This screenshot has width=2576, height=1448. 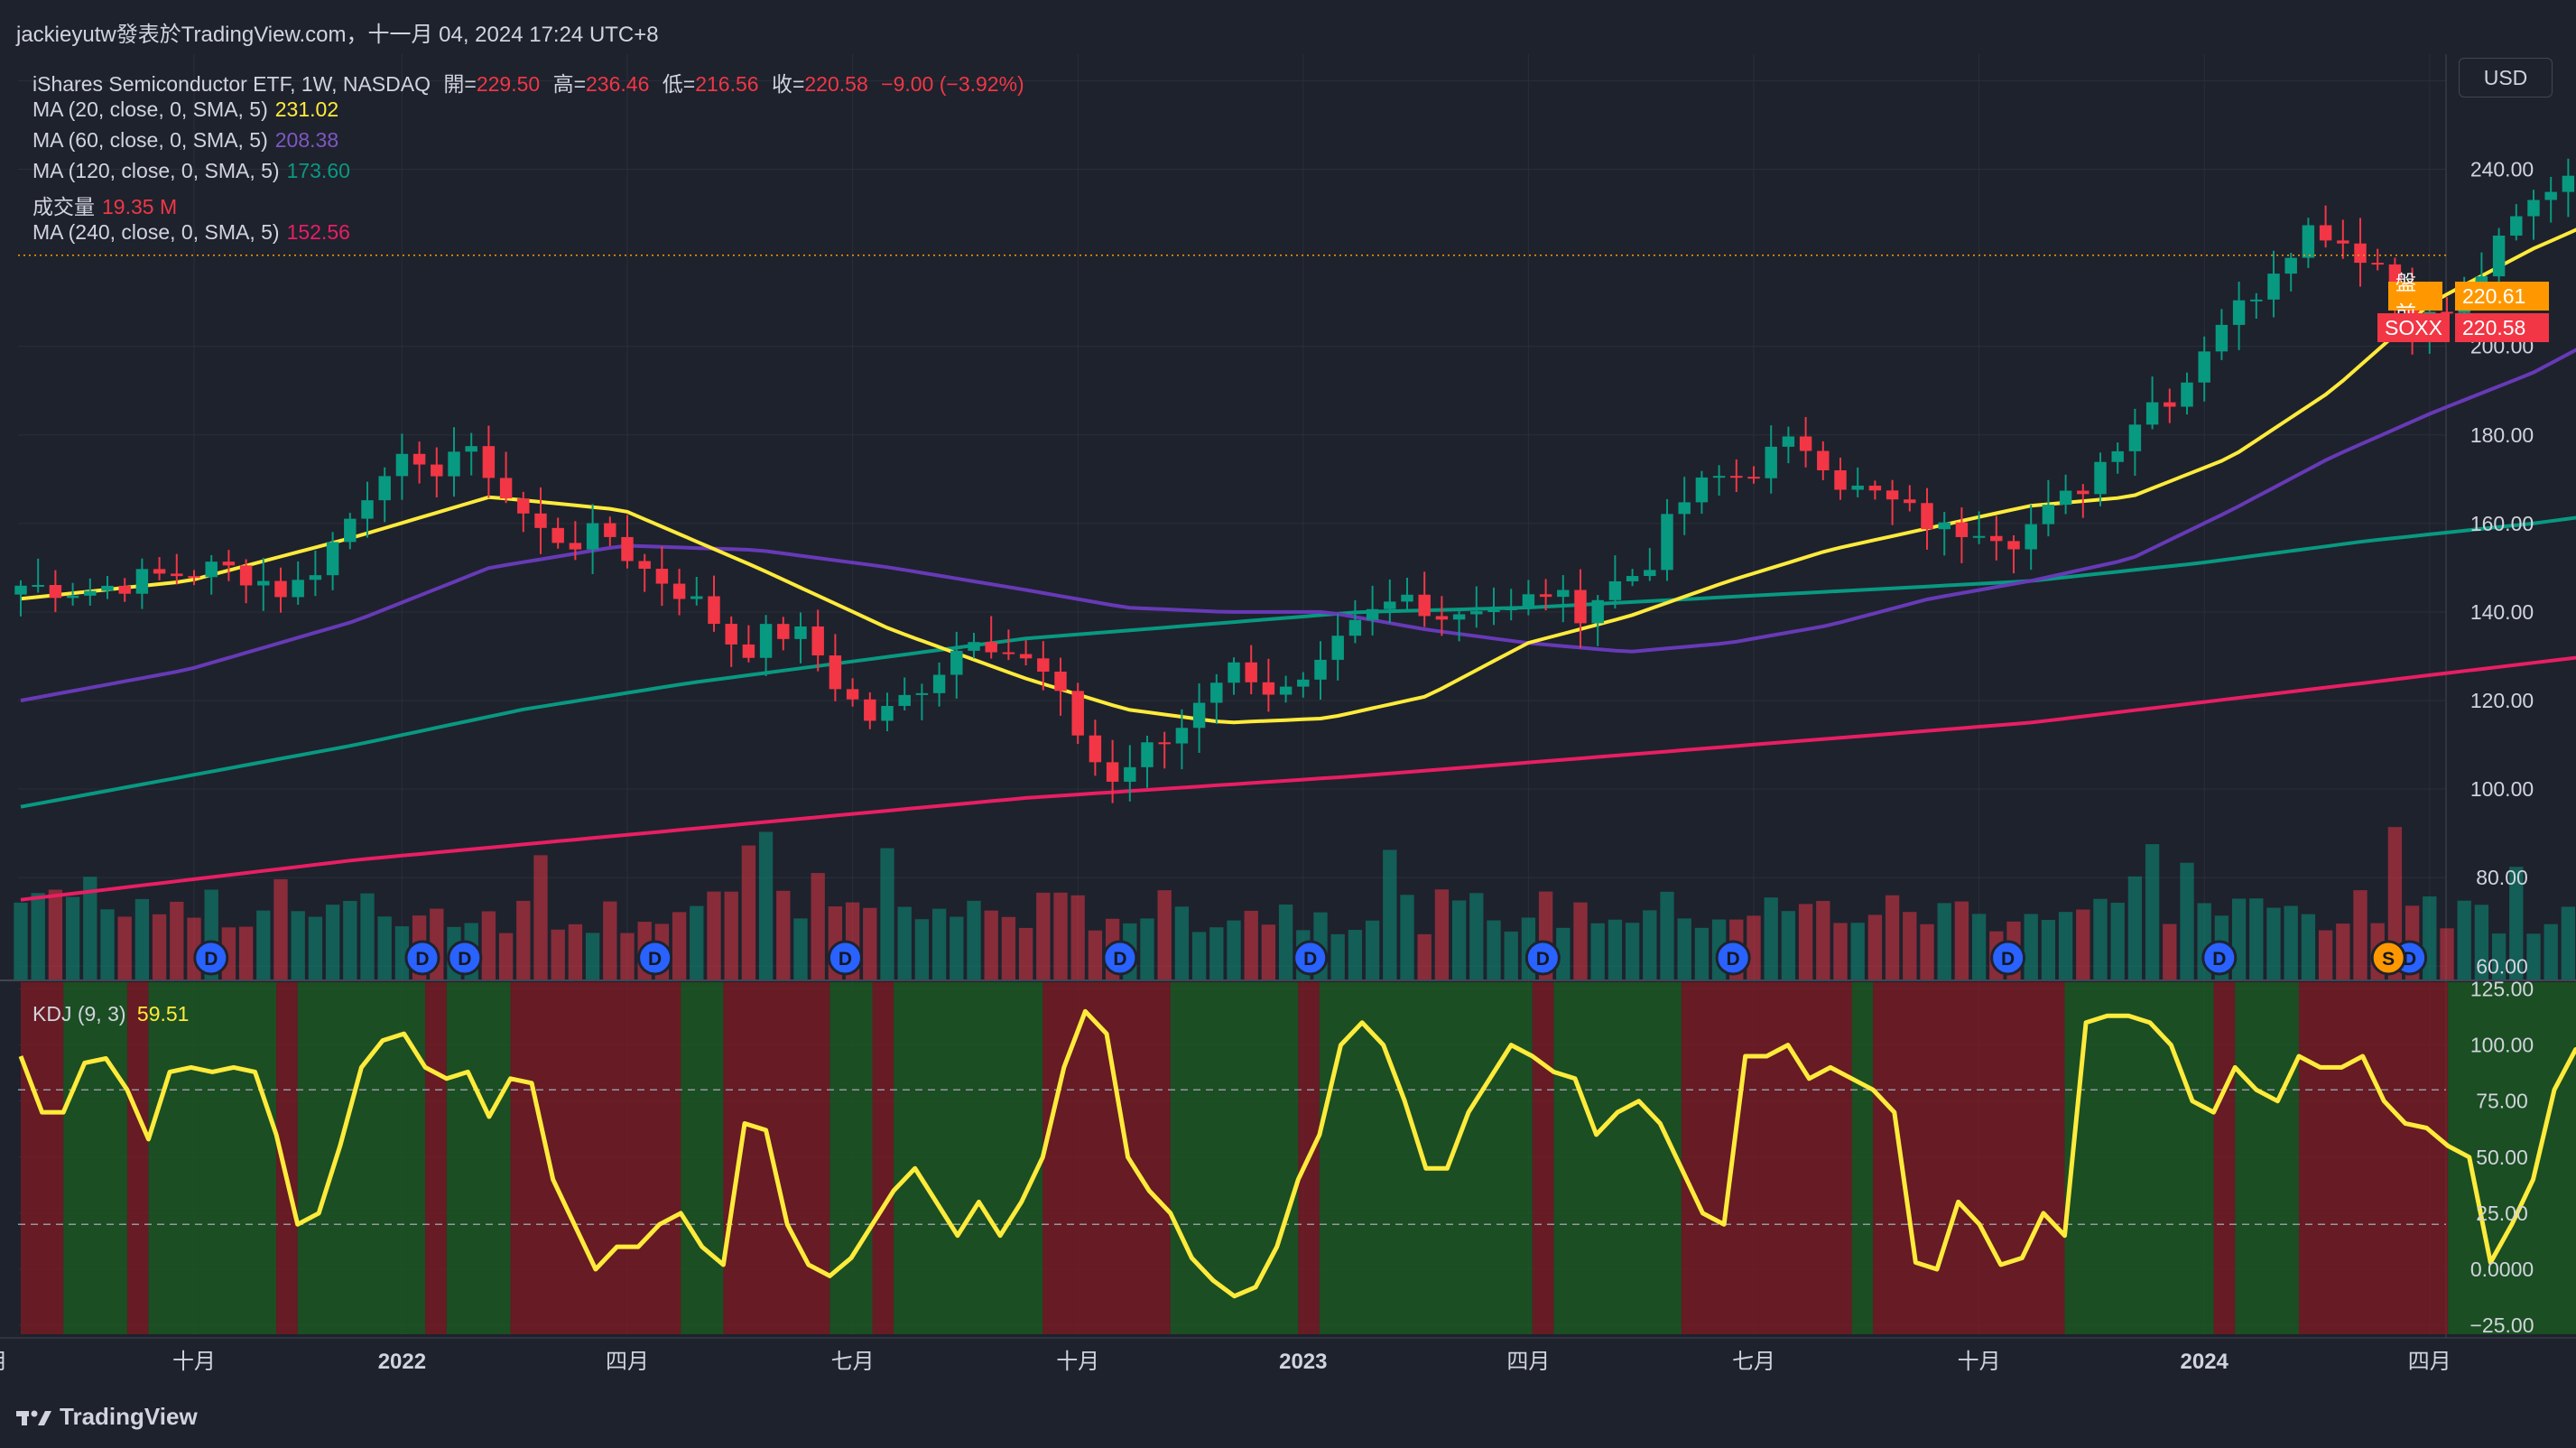 What do you see at coordinates (63, 206) in the screenshot?
I see `volume-label: 成交量` at bounding box center [63, 206].